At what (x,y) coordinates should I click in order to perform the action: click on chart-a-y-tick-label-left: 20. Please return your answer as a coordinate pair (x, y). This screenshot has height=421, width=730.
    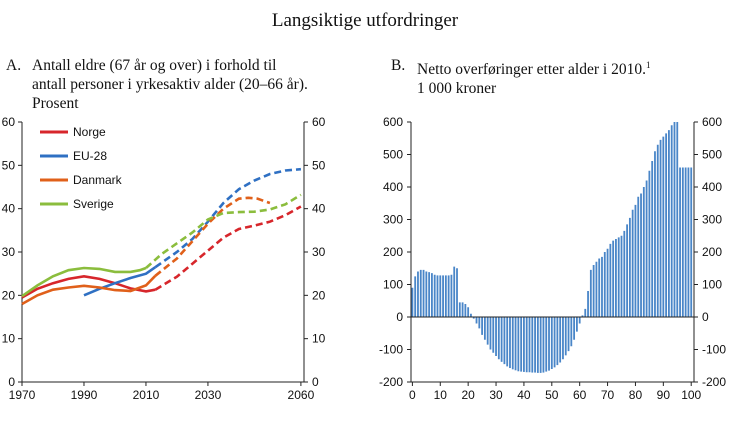
    Looking at the image, I should click on (9, 295).